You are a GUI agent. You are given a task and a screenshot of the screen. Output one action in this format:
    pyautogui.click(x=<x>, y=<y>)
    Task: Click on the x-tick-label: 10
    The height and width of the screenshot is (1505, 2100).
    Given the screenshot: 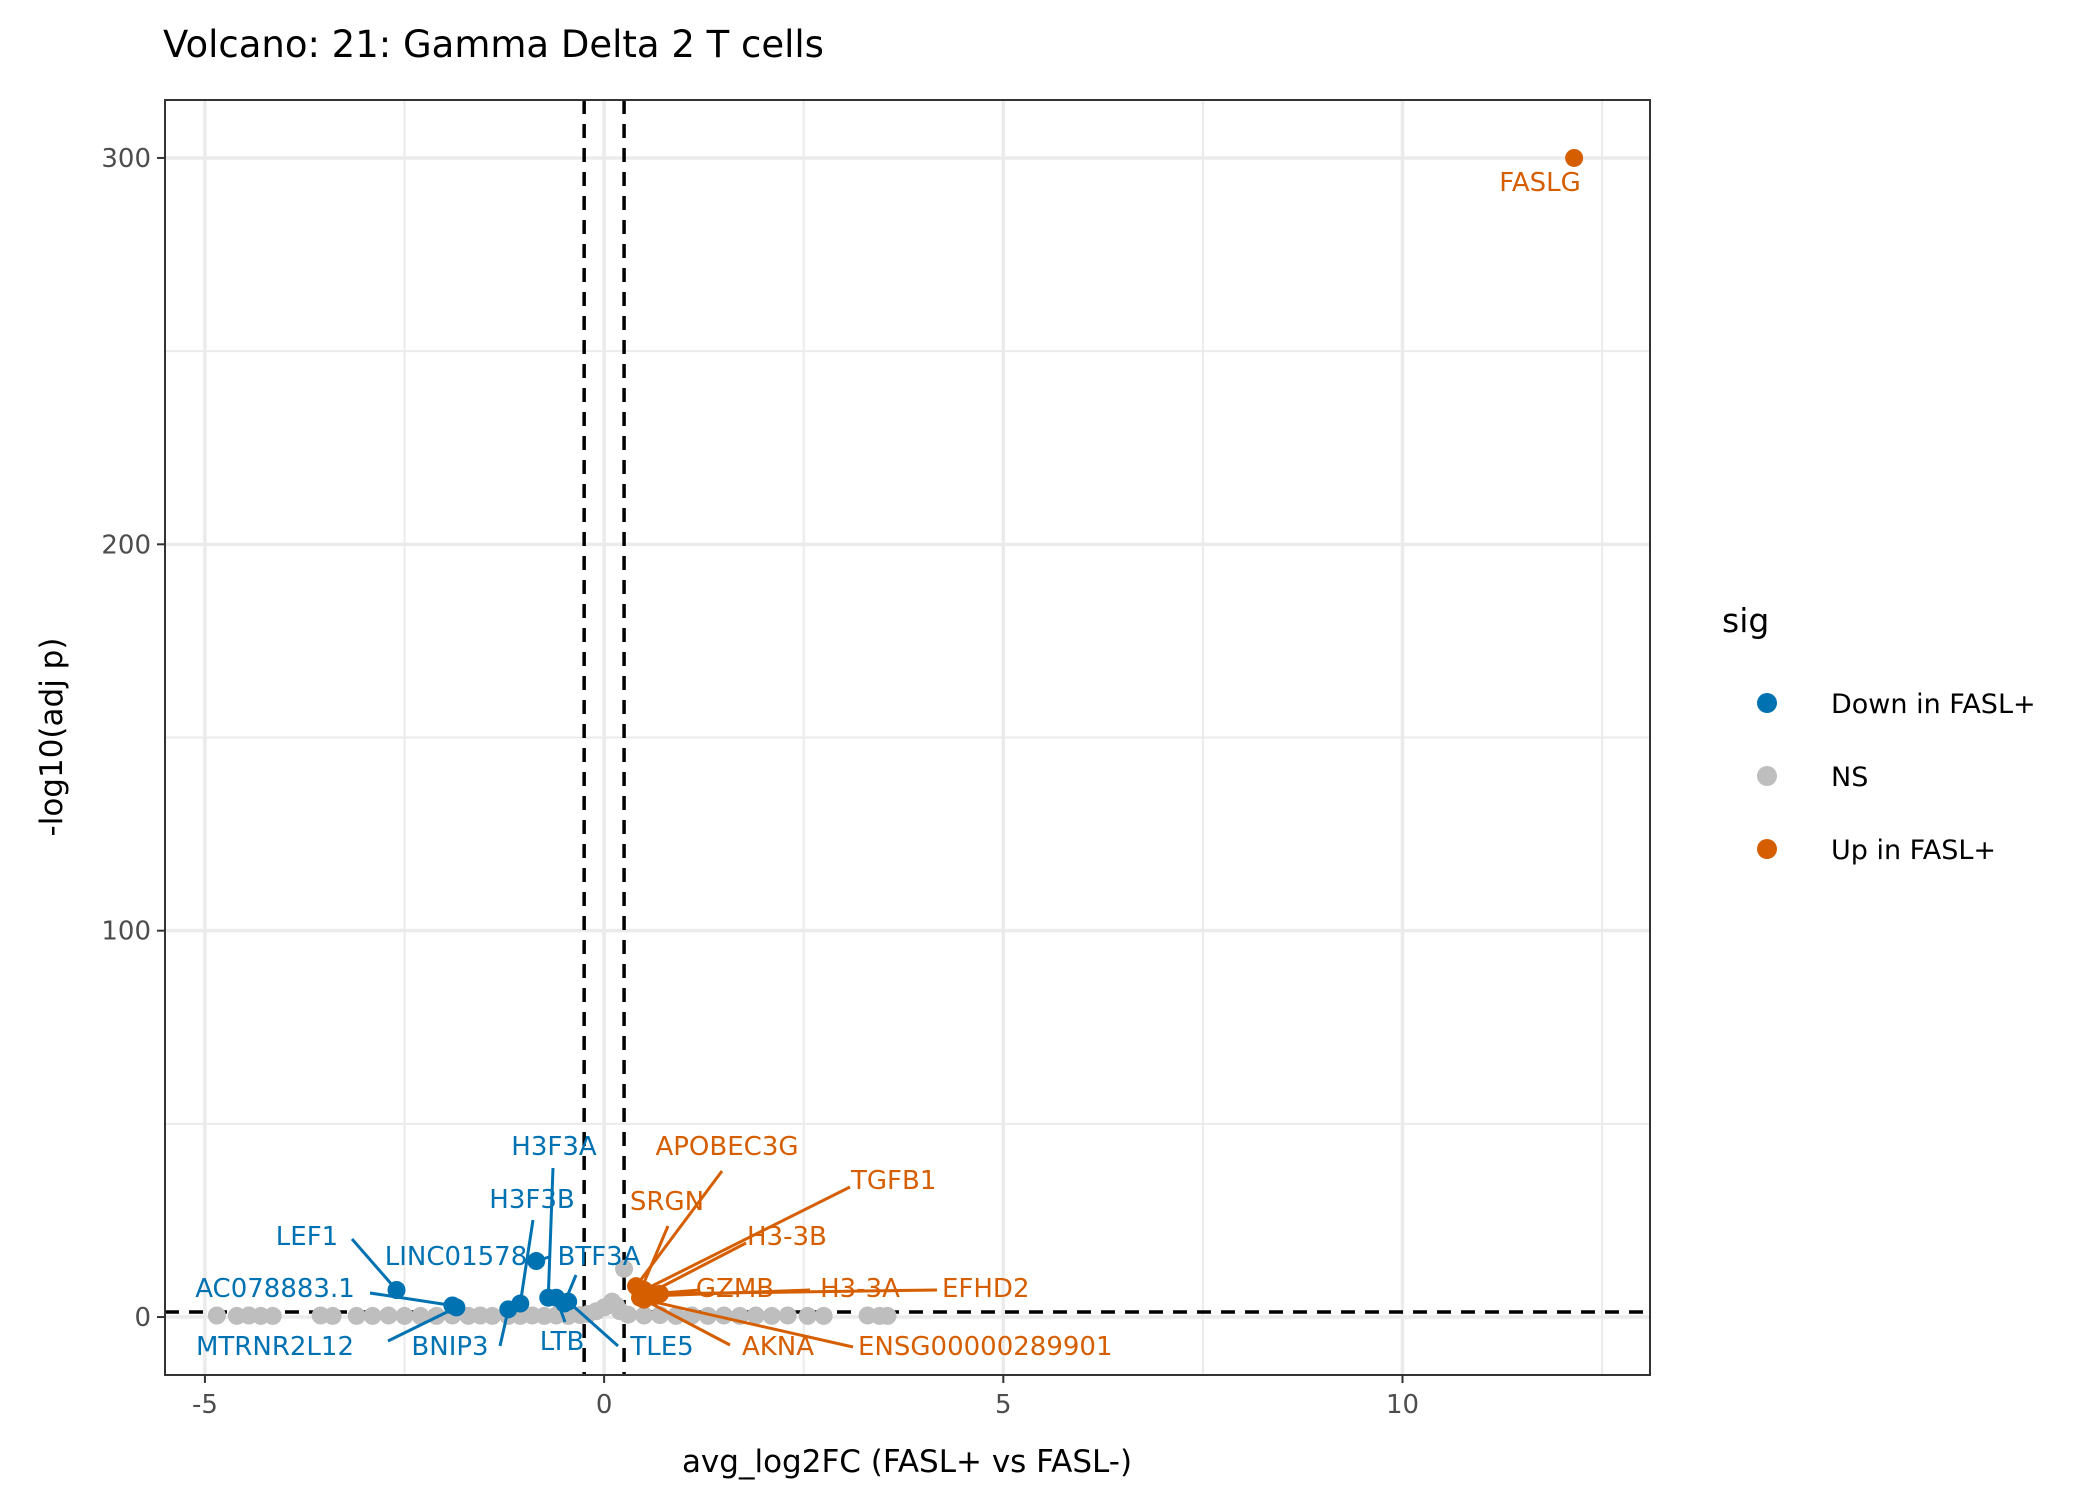 What is the action you would take?
    pyautogui.click(x=1402, y=1405)
    